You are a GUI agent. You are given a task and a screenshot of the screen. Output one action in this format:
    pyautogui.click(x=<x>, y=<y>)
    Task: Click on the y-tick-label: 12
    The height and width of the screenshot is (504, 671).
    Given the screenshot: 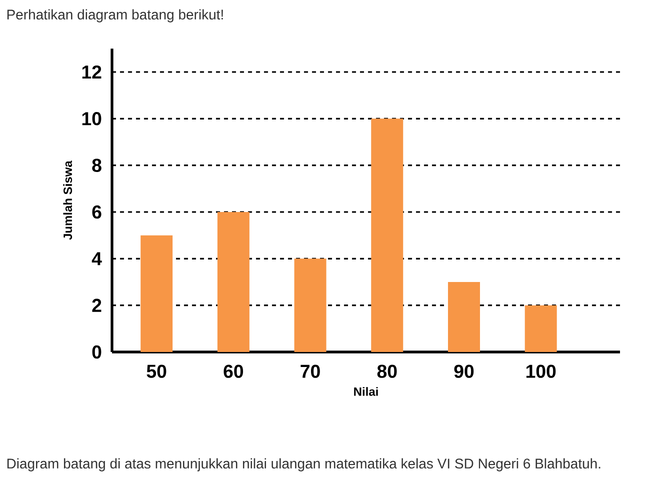 What is the action you would take?
    pyautogui.click(x=92, y=72)
    